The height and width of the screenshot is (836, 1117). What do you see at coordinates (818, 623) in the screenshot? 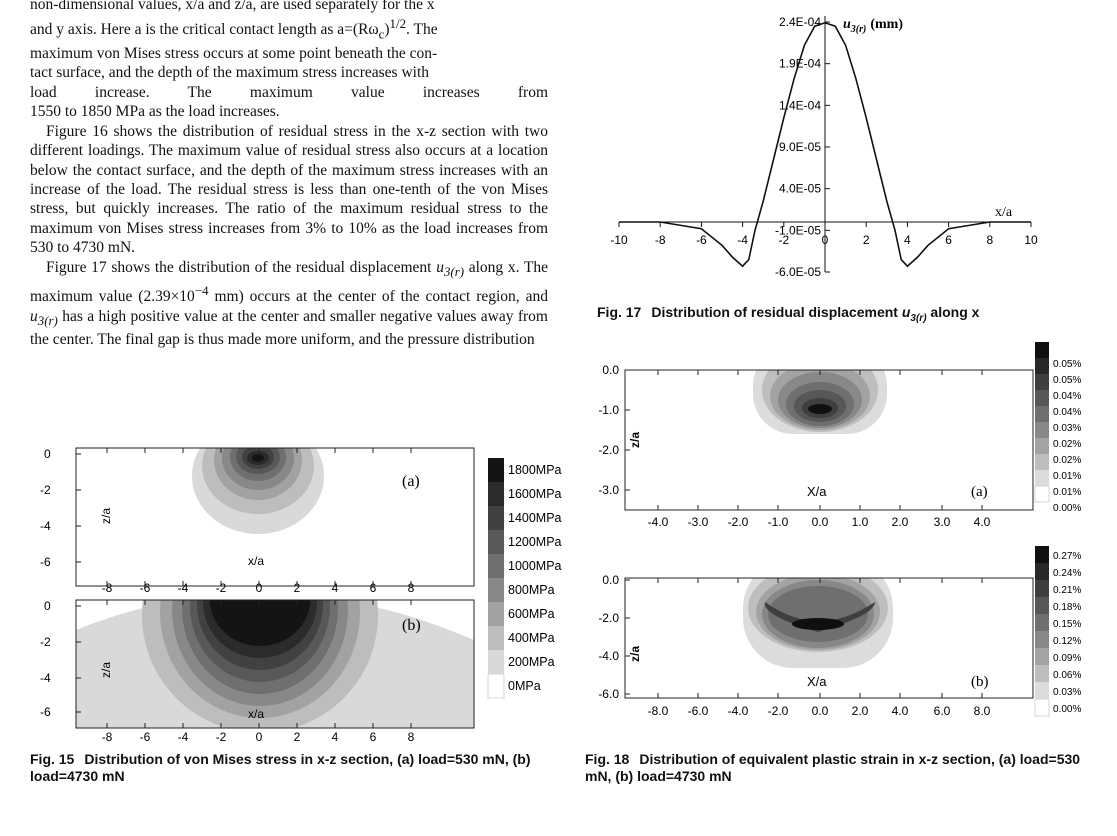
I see `fig18-panel-b-contours` at bounding box center [818, 623].